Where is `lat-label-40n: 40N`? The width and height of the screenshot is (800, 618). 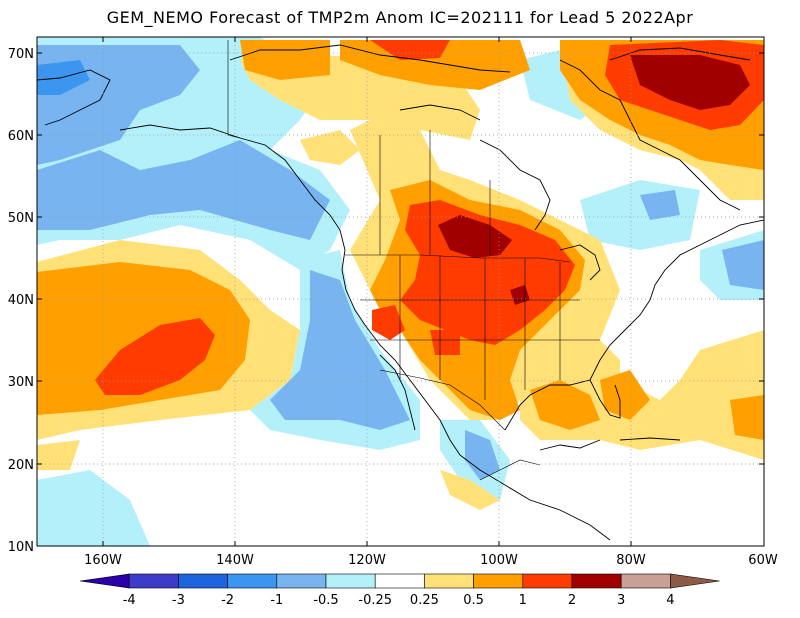 lat-label-40n: 40N is located at coordinates (21, 300).